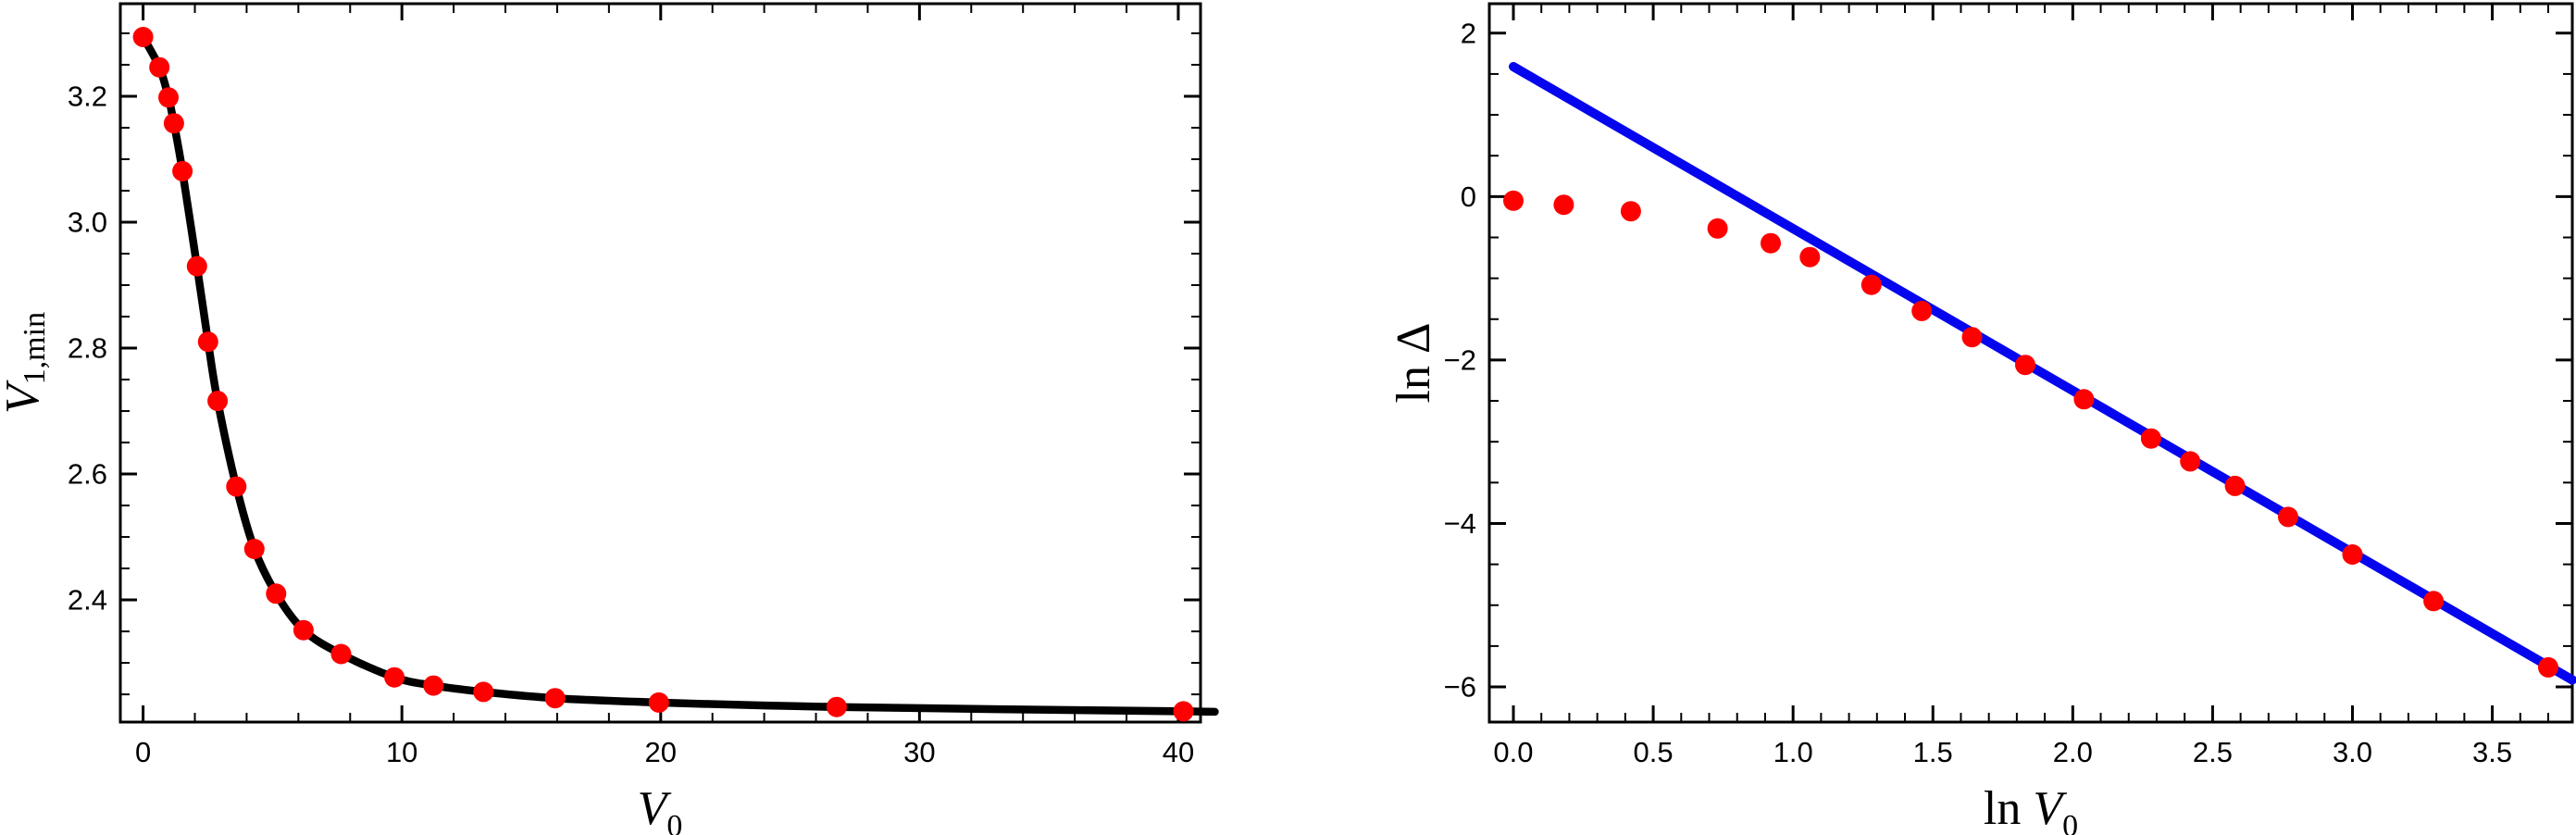 This screenshot has width=2576, height=835. I want to click on x-tick-label: 0, so click(143, 752).